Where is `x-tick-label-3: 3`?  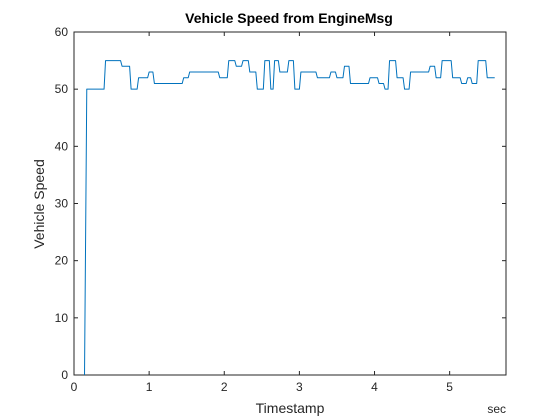
x-tick-label-3: 3 is located at coordinates (299, 387).